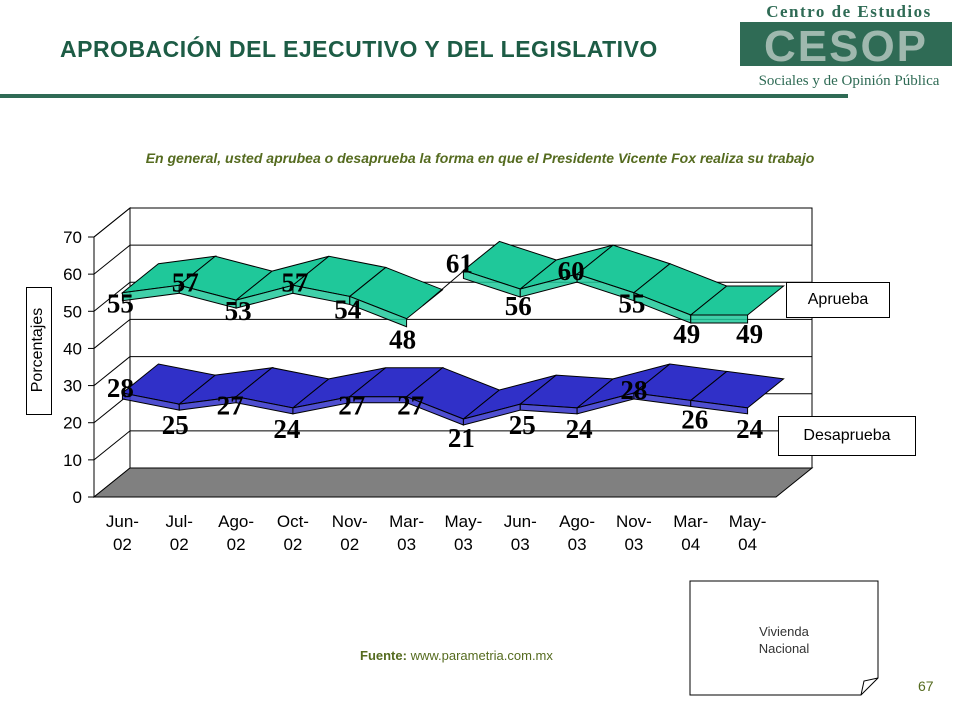  What do you see at coordinates (459, 263) in the screenshot?
I see `data-label-aprueba: 61` at bounding box center [459, 263].